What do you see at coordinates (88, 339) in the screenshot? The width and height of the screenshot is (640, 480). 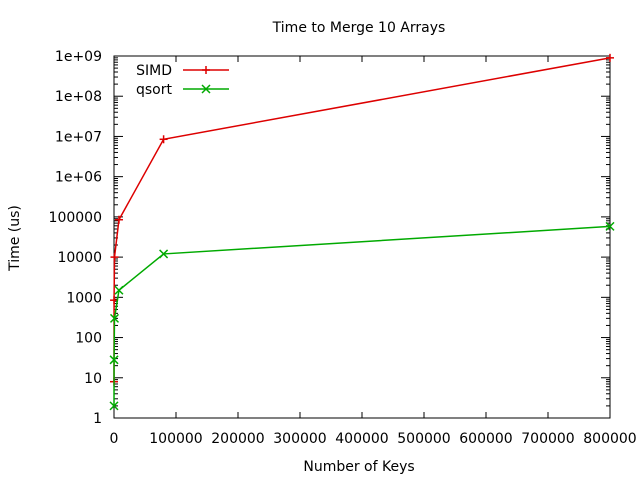 I see `y-tick-label: 100` at bounding box center [88, 339].